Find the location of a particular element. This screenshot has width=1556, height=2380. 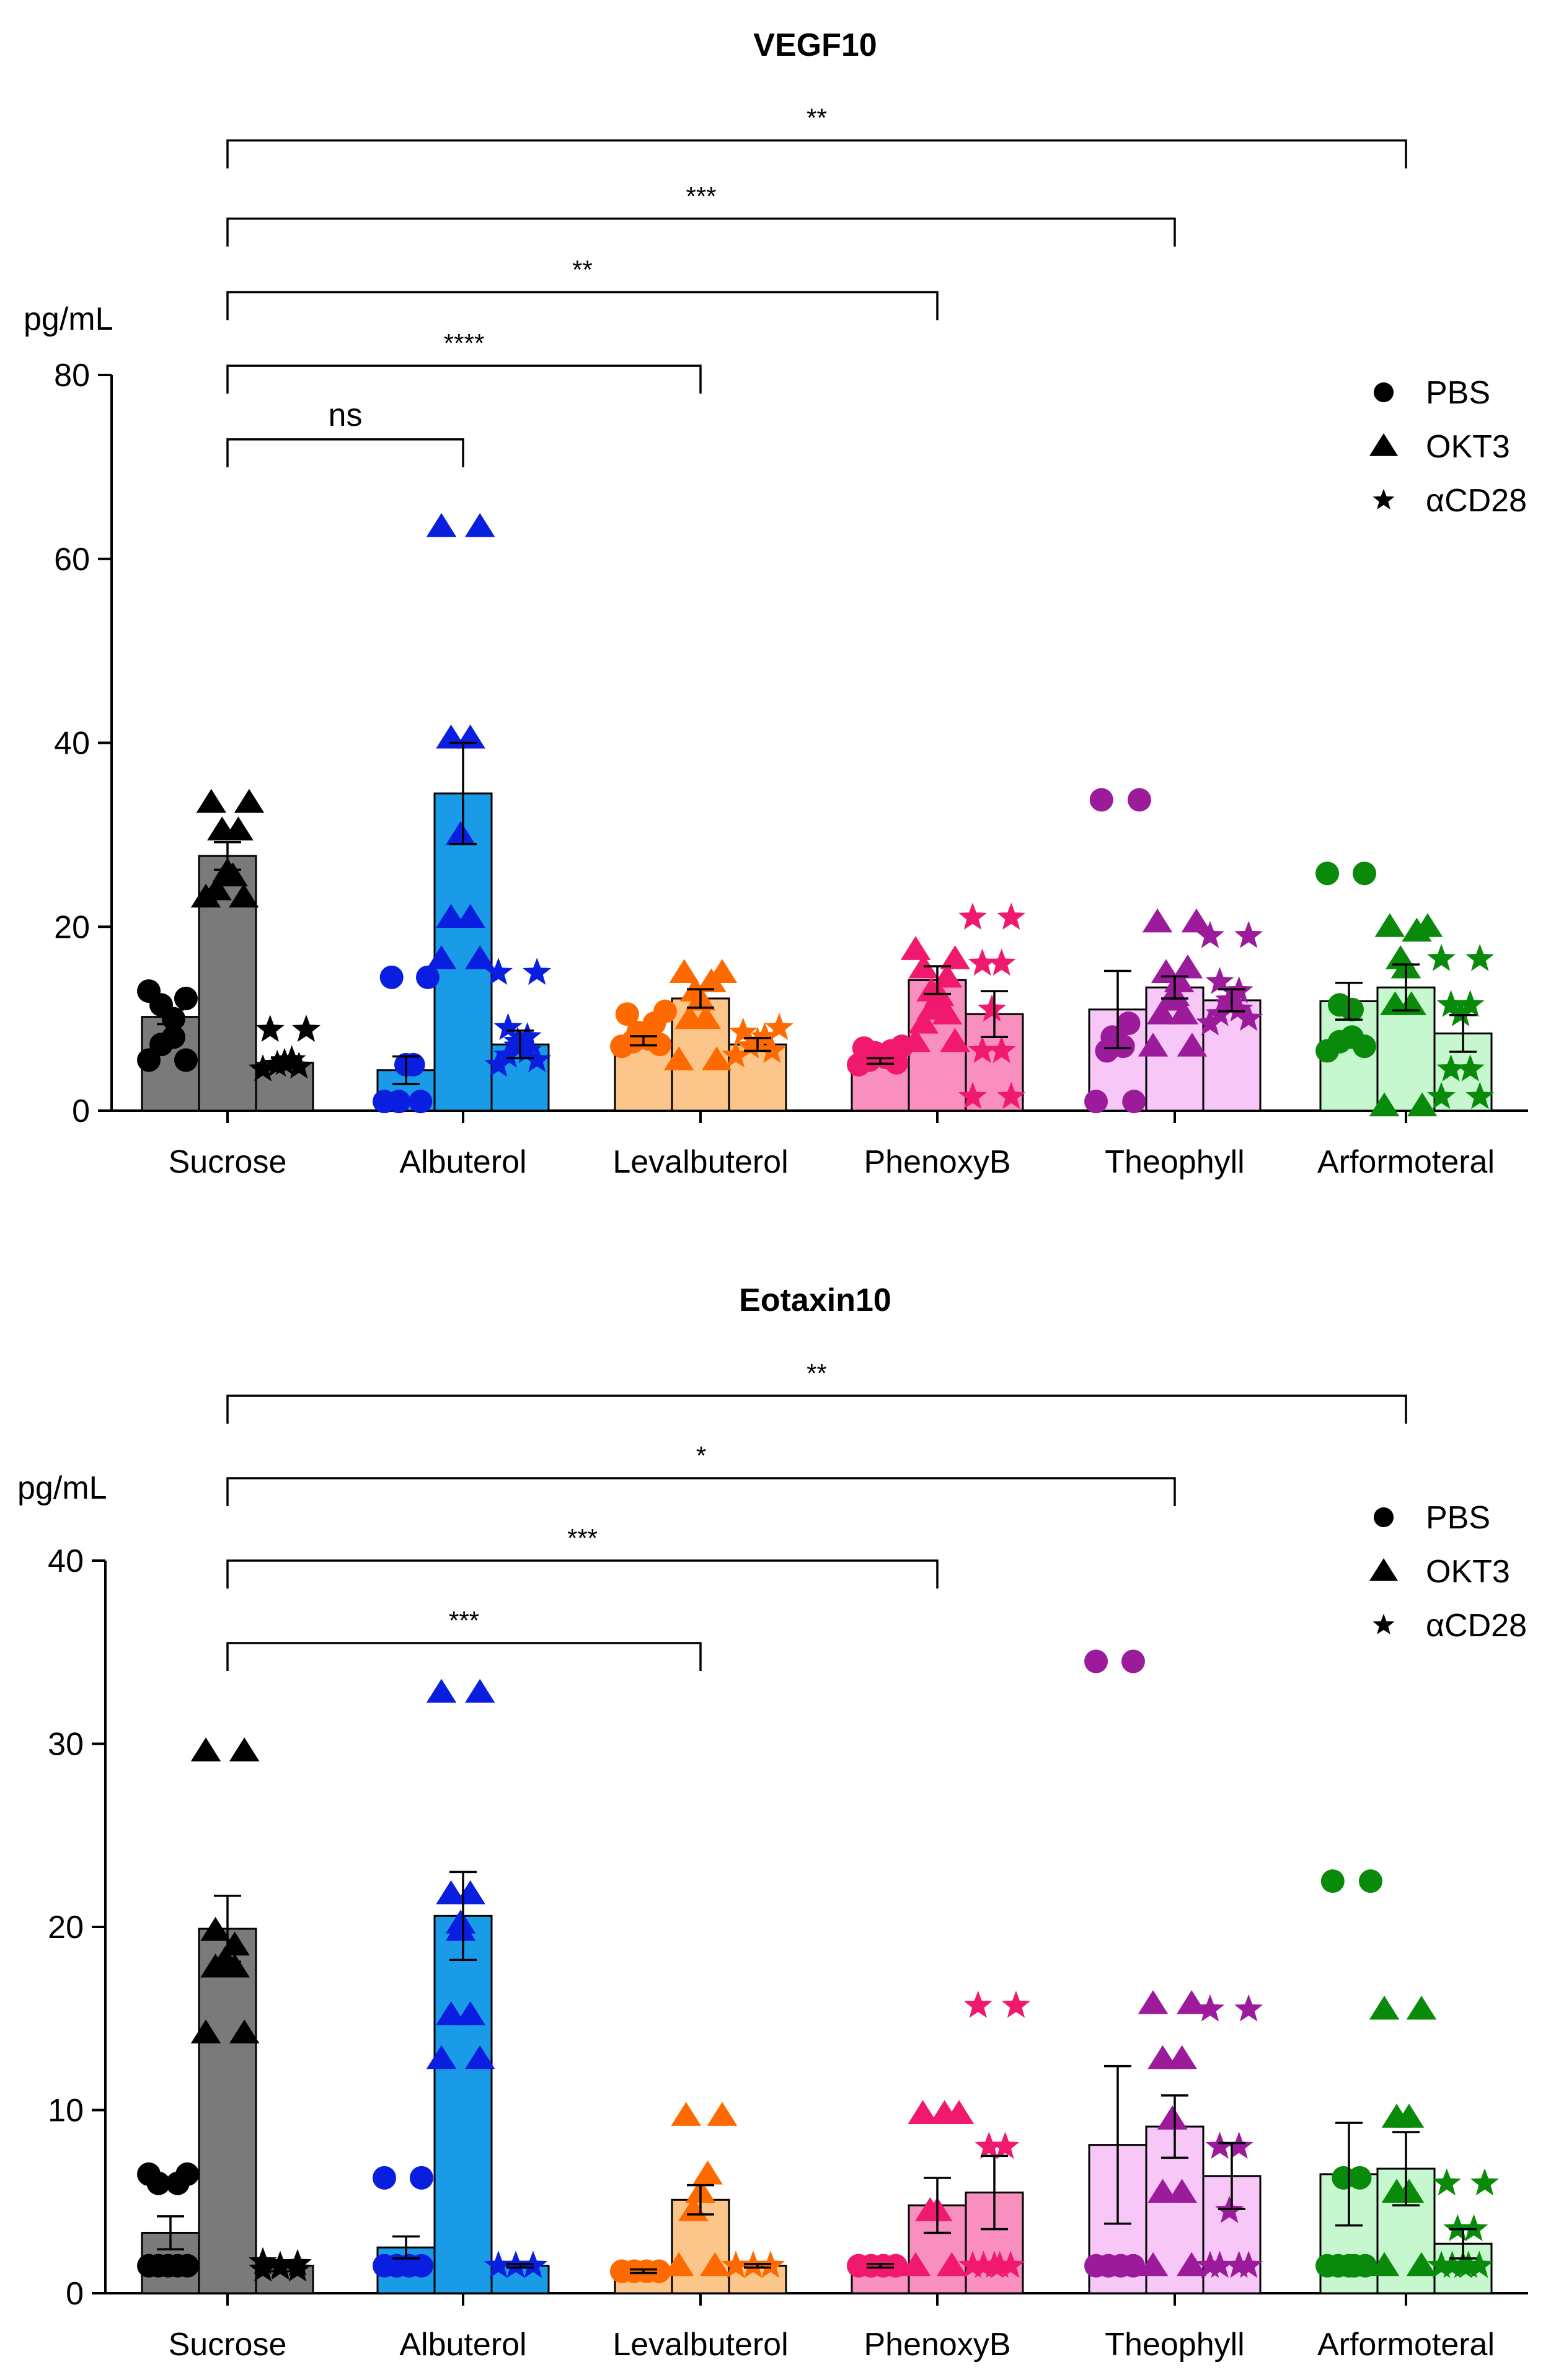

x-tick-label: Levalbuterol is located at coordinates (700, 1162).